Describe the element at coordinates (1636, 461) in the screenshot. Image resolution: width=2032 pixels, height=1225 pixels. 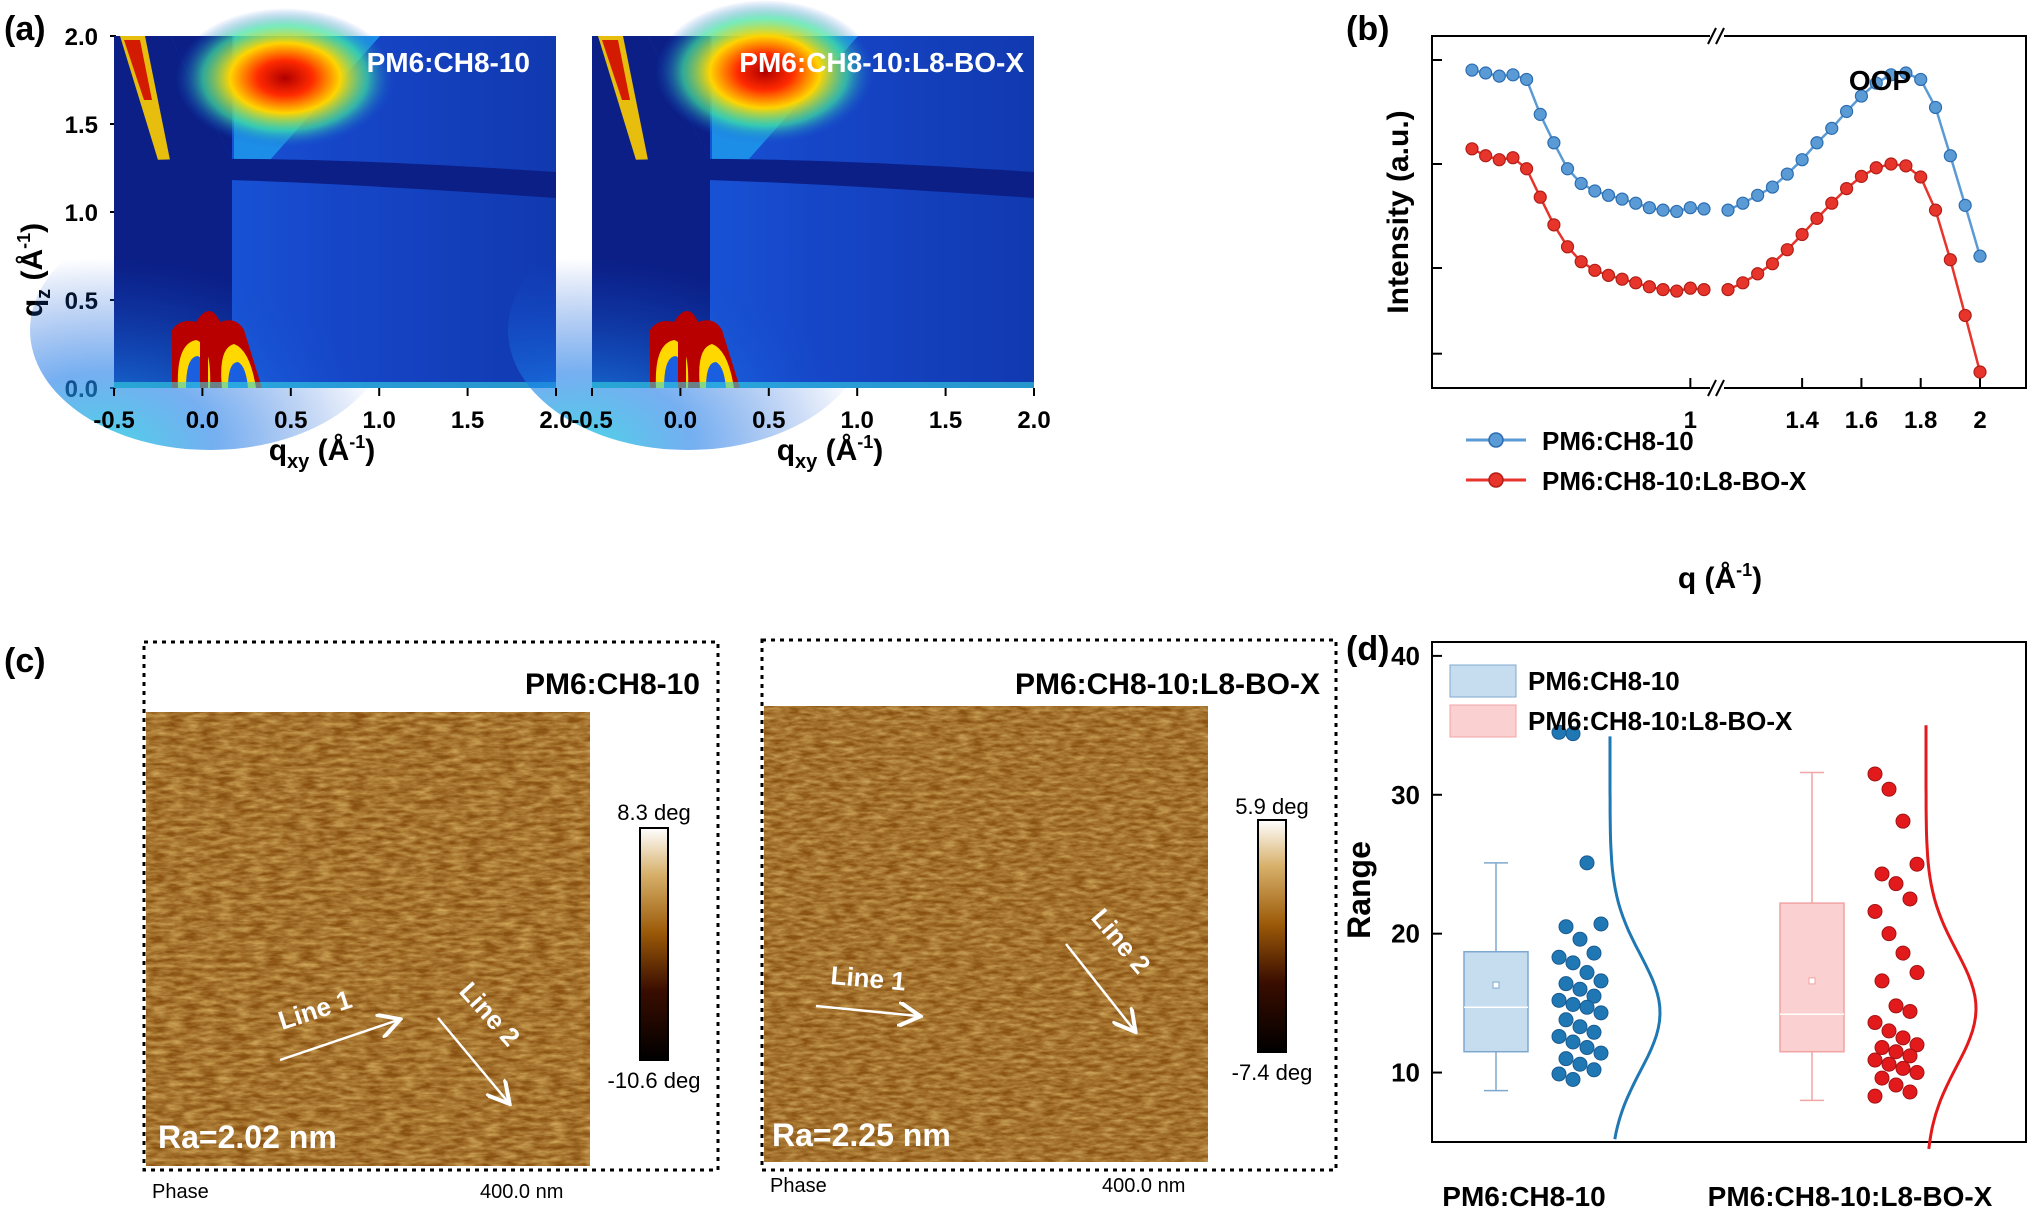
I see `panel-b-legend: PM6:CH8-10 PM6:CH8-10:L8-BO-X` at that location.